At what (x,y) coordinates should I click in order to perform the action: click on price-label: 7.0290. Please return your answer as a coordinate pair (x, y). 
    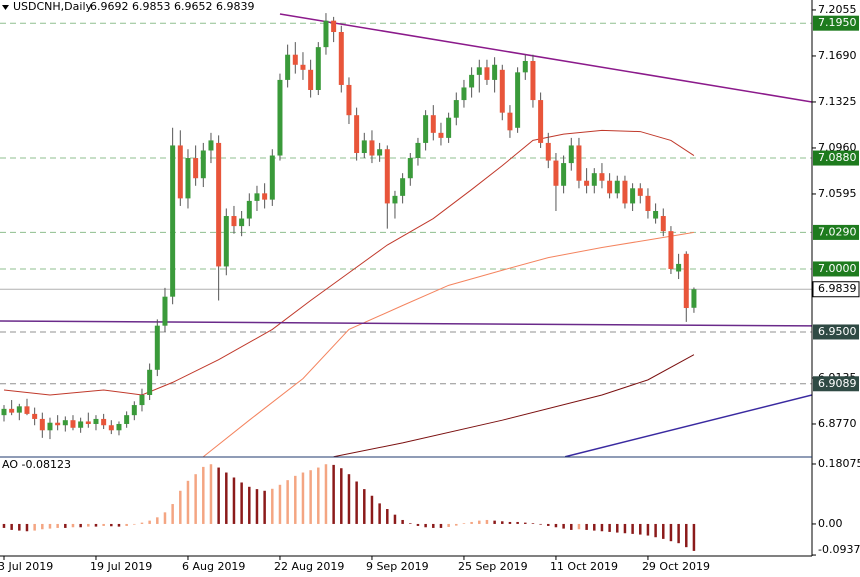
    Looking at the image, I should click on (837, 231).